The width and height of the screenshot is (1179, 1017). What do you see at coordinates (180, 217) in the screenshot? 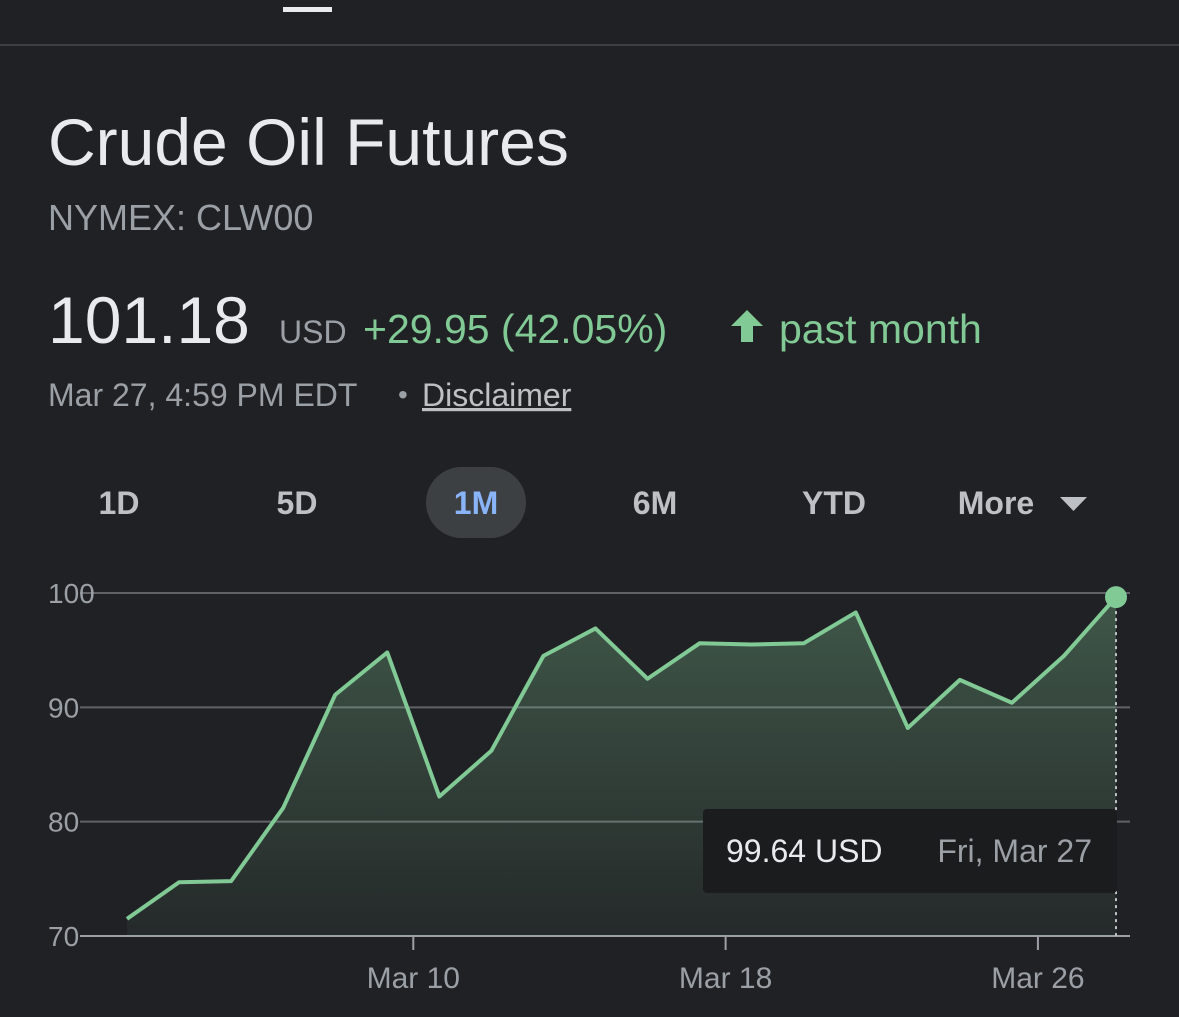
I see `exchange: NYMEX: CLW00` at bounding box center [180, 217].